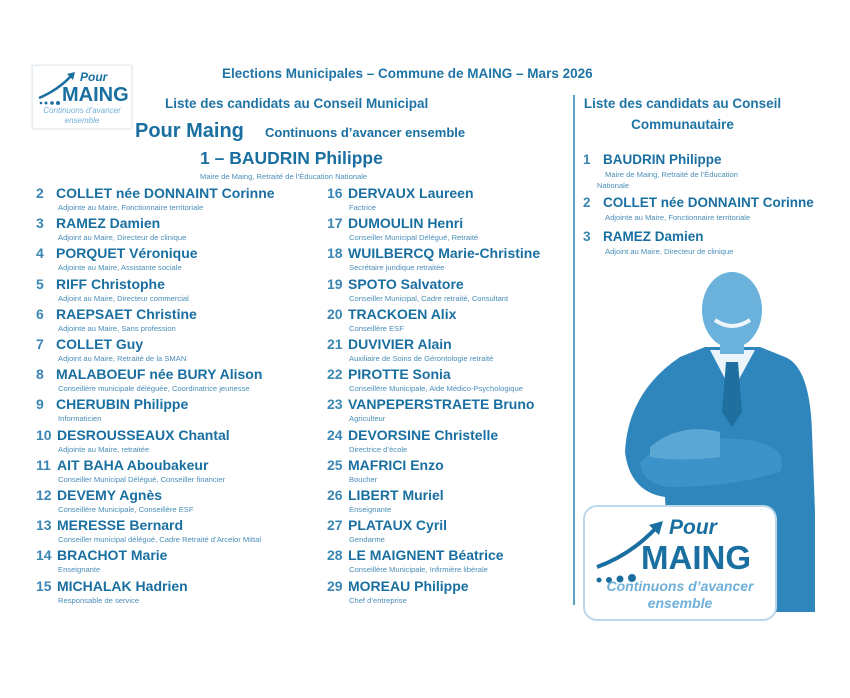 This screenshot has height=698, width=850. I want to click on candidate-role: Responsable de service, so click(99, 600).